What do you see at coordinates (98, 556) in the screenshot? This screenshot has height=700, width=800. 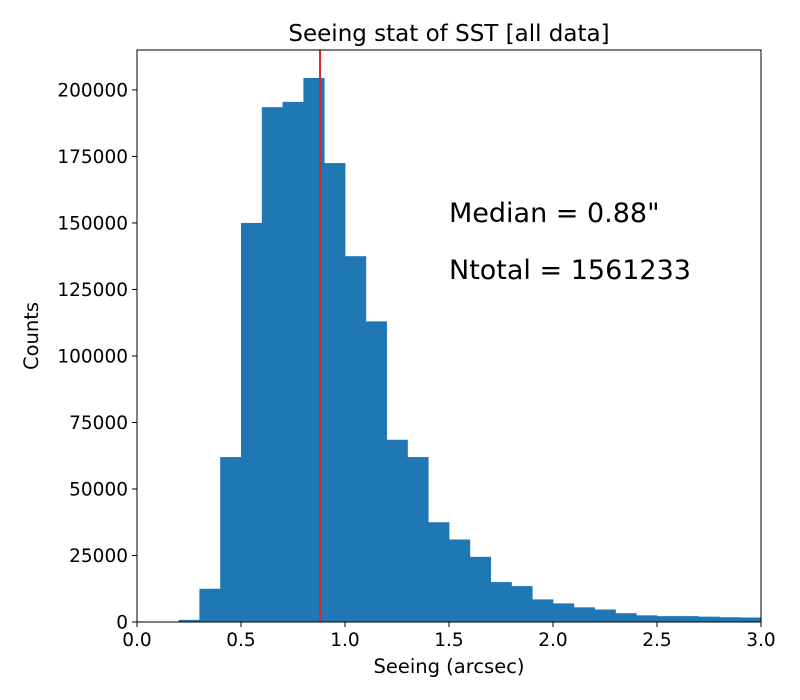 I see `y-tick-label: 25000` at bounding box center [98, 556].